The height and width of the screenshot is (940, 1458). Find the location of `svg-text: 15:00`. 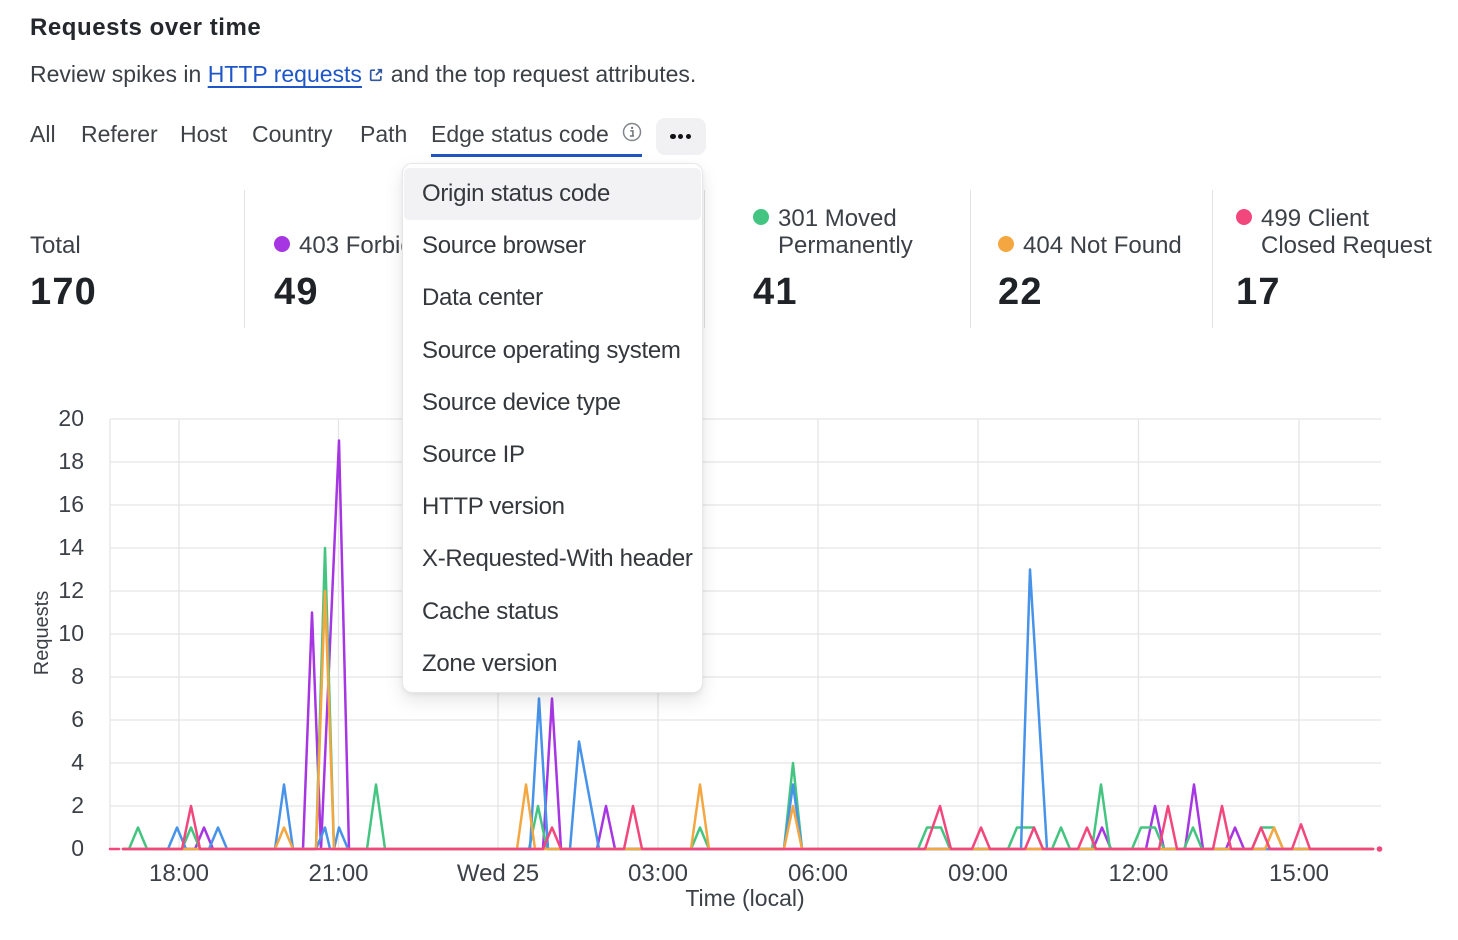

svg-text: 15:00 is located at coordinates (1299, 873).